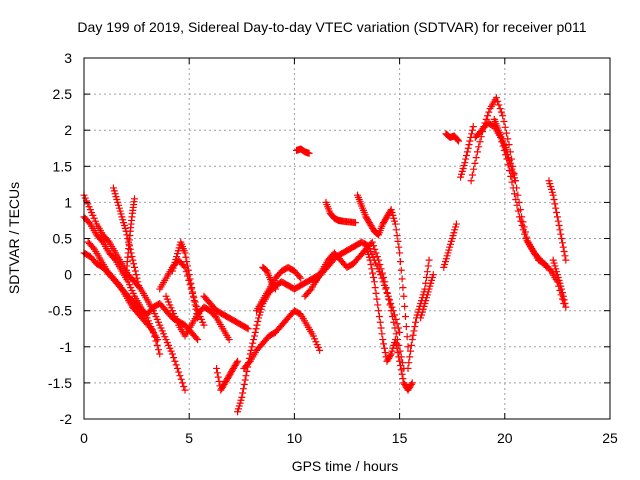 The height and width of the screenshot is (480, 640). Describe the element at coordinates (68, 58) in the screenshot. I see `y-tick-label: 3` at that location.